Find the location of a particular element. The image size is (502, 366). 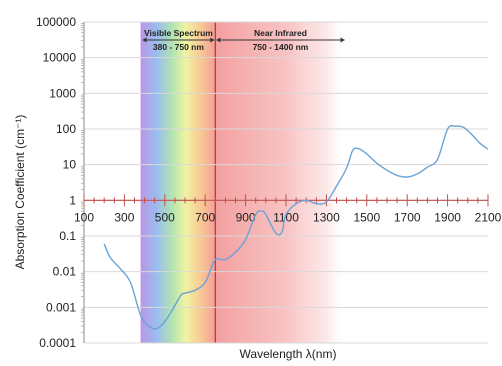

y-tick-label: 0.01 is located at coordinates (65, 272).